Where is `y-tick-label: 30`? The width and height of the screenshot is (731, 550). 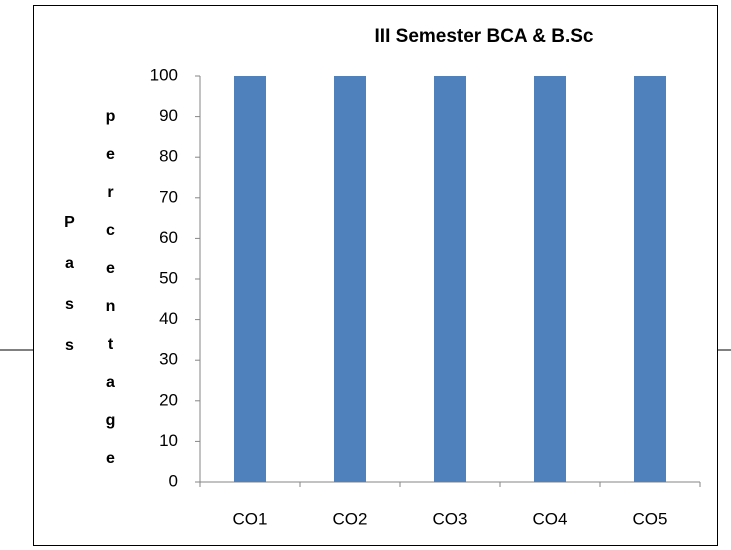 y-tick-label: 30 is located at coordinates (168, 359).